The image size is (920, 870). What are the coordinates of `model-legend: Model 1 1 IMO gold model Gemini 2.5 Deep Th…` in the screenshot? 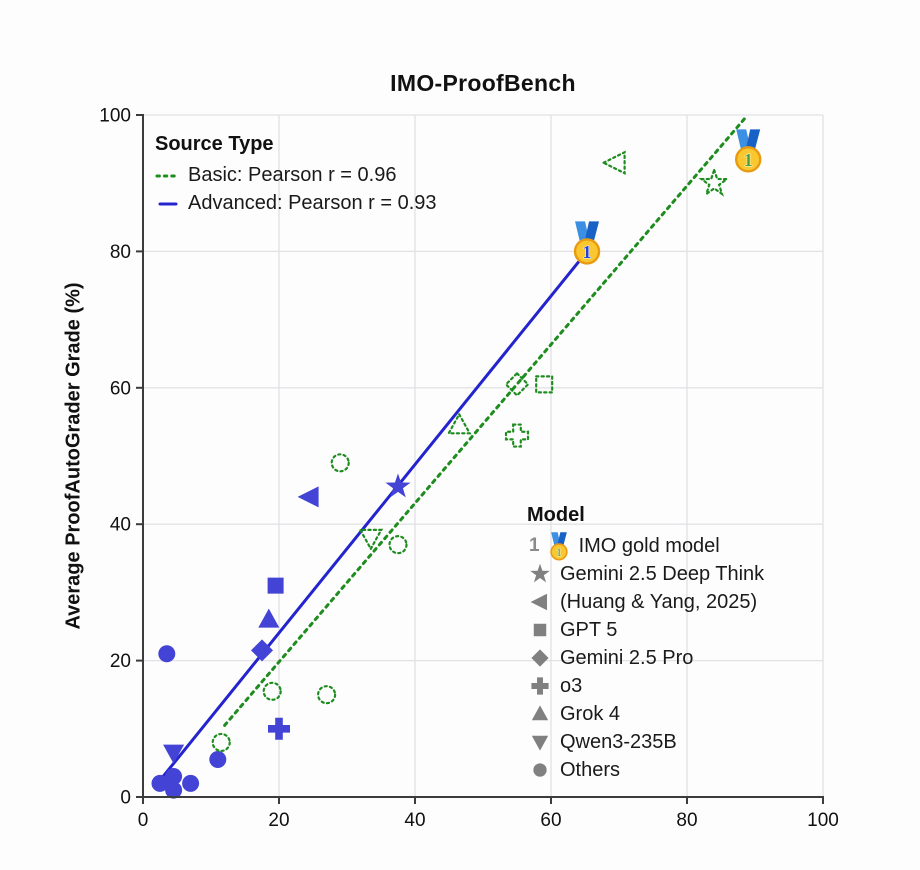 It's located at (645, 644).